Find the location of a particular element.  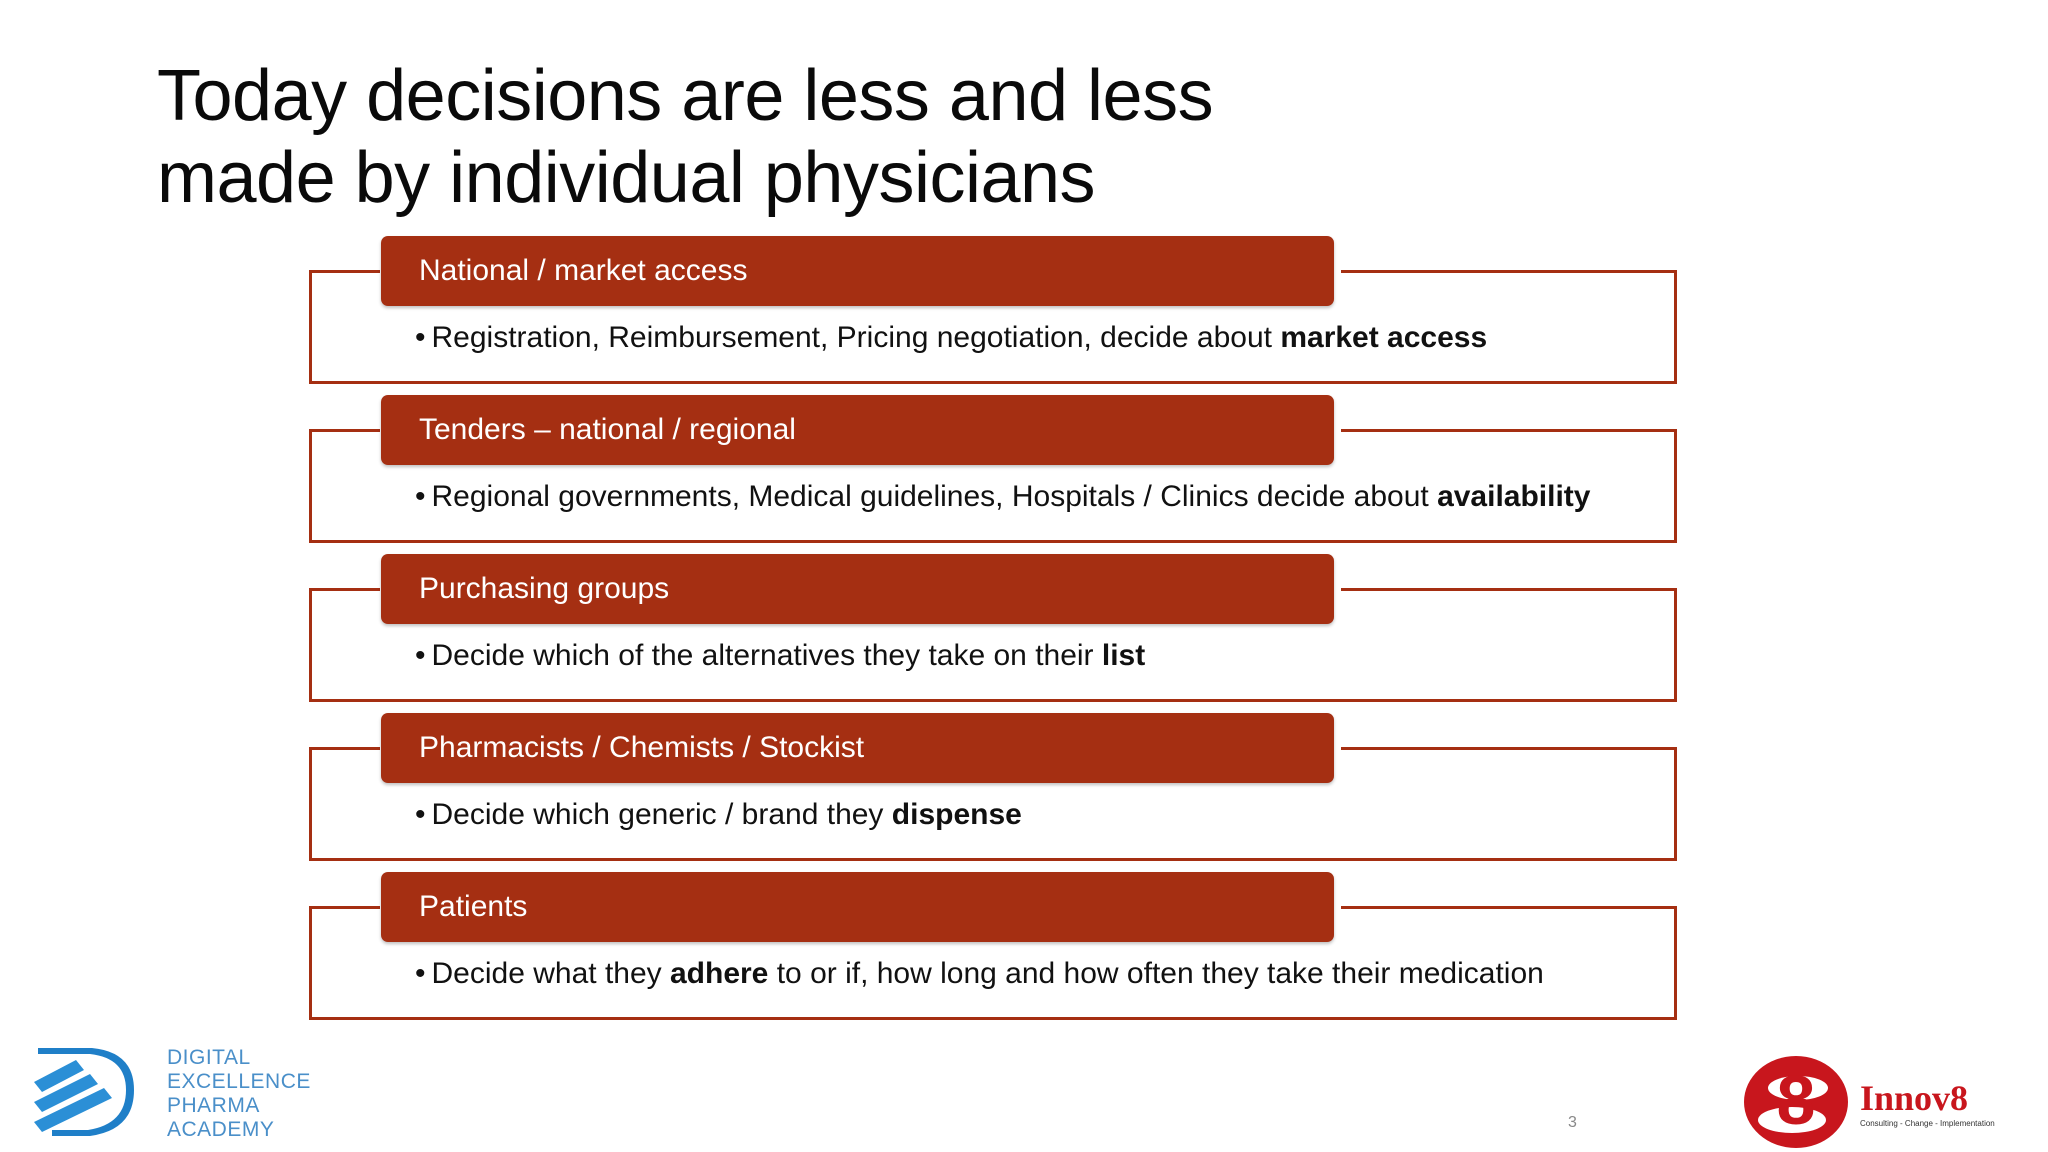

decision-level-header: Purchasing groups is located at coordinates (857, 589).